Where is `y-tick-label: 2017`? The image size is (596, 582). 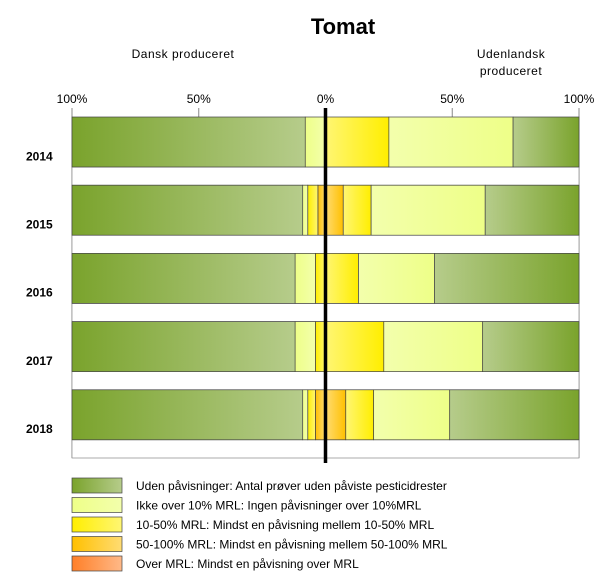 y-tick-label: 2017 is located at coordinates (39, 361).